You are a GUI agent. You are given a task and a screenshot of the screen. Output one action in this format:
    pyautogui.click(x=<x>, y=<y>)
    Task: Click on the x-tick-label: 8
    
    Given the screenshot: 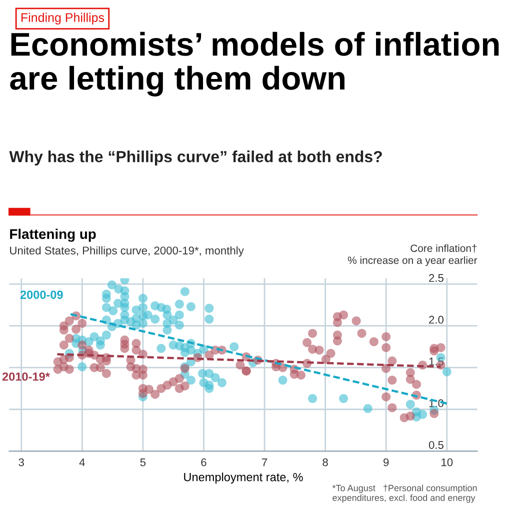 What is the action you would take?
    pyautogui.click(x=325, y=462)
    